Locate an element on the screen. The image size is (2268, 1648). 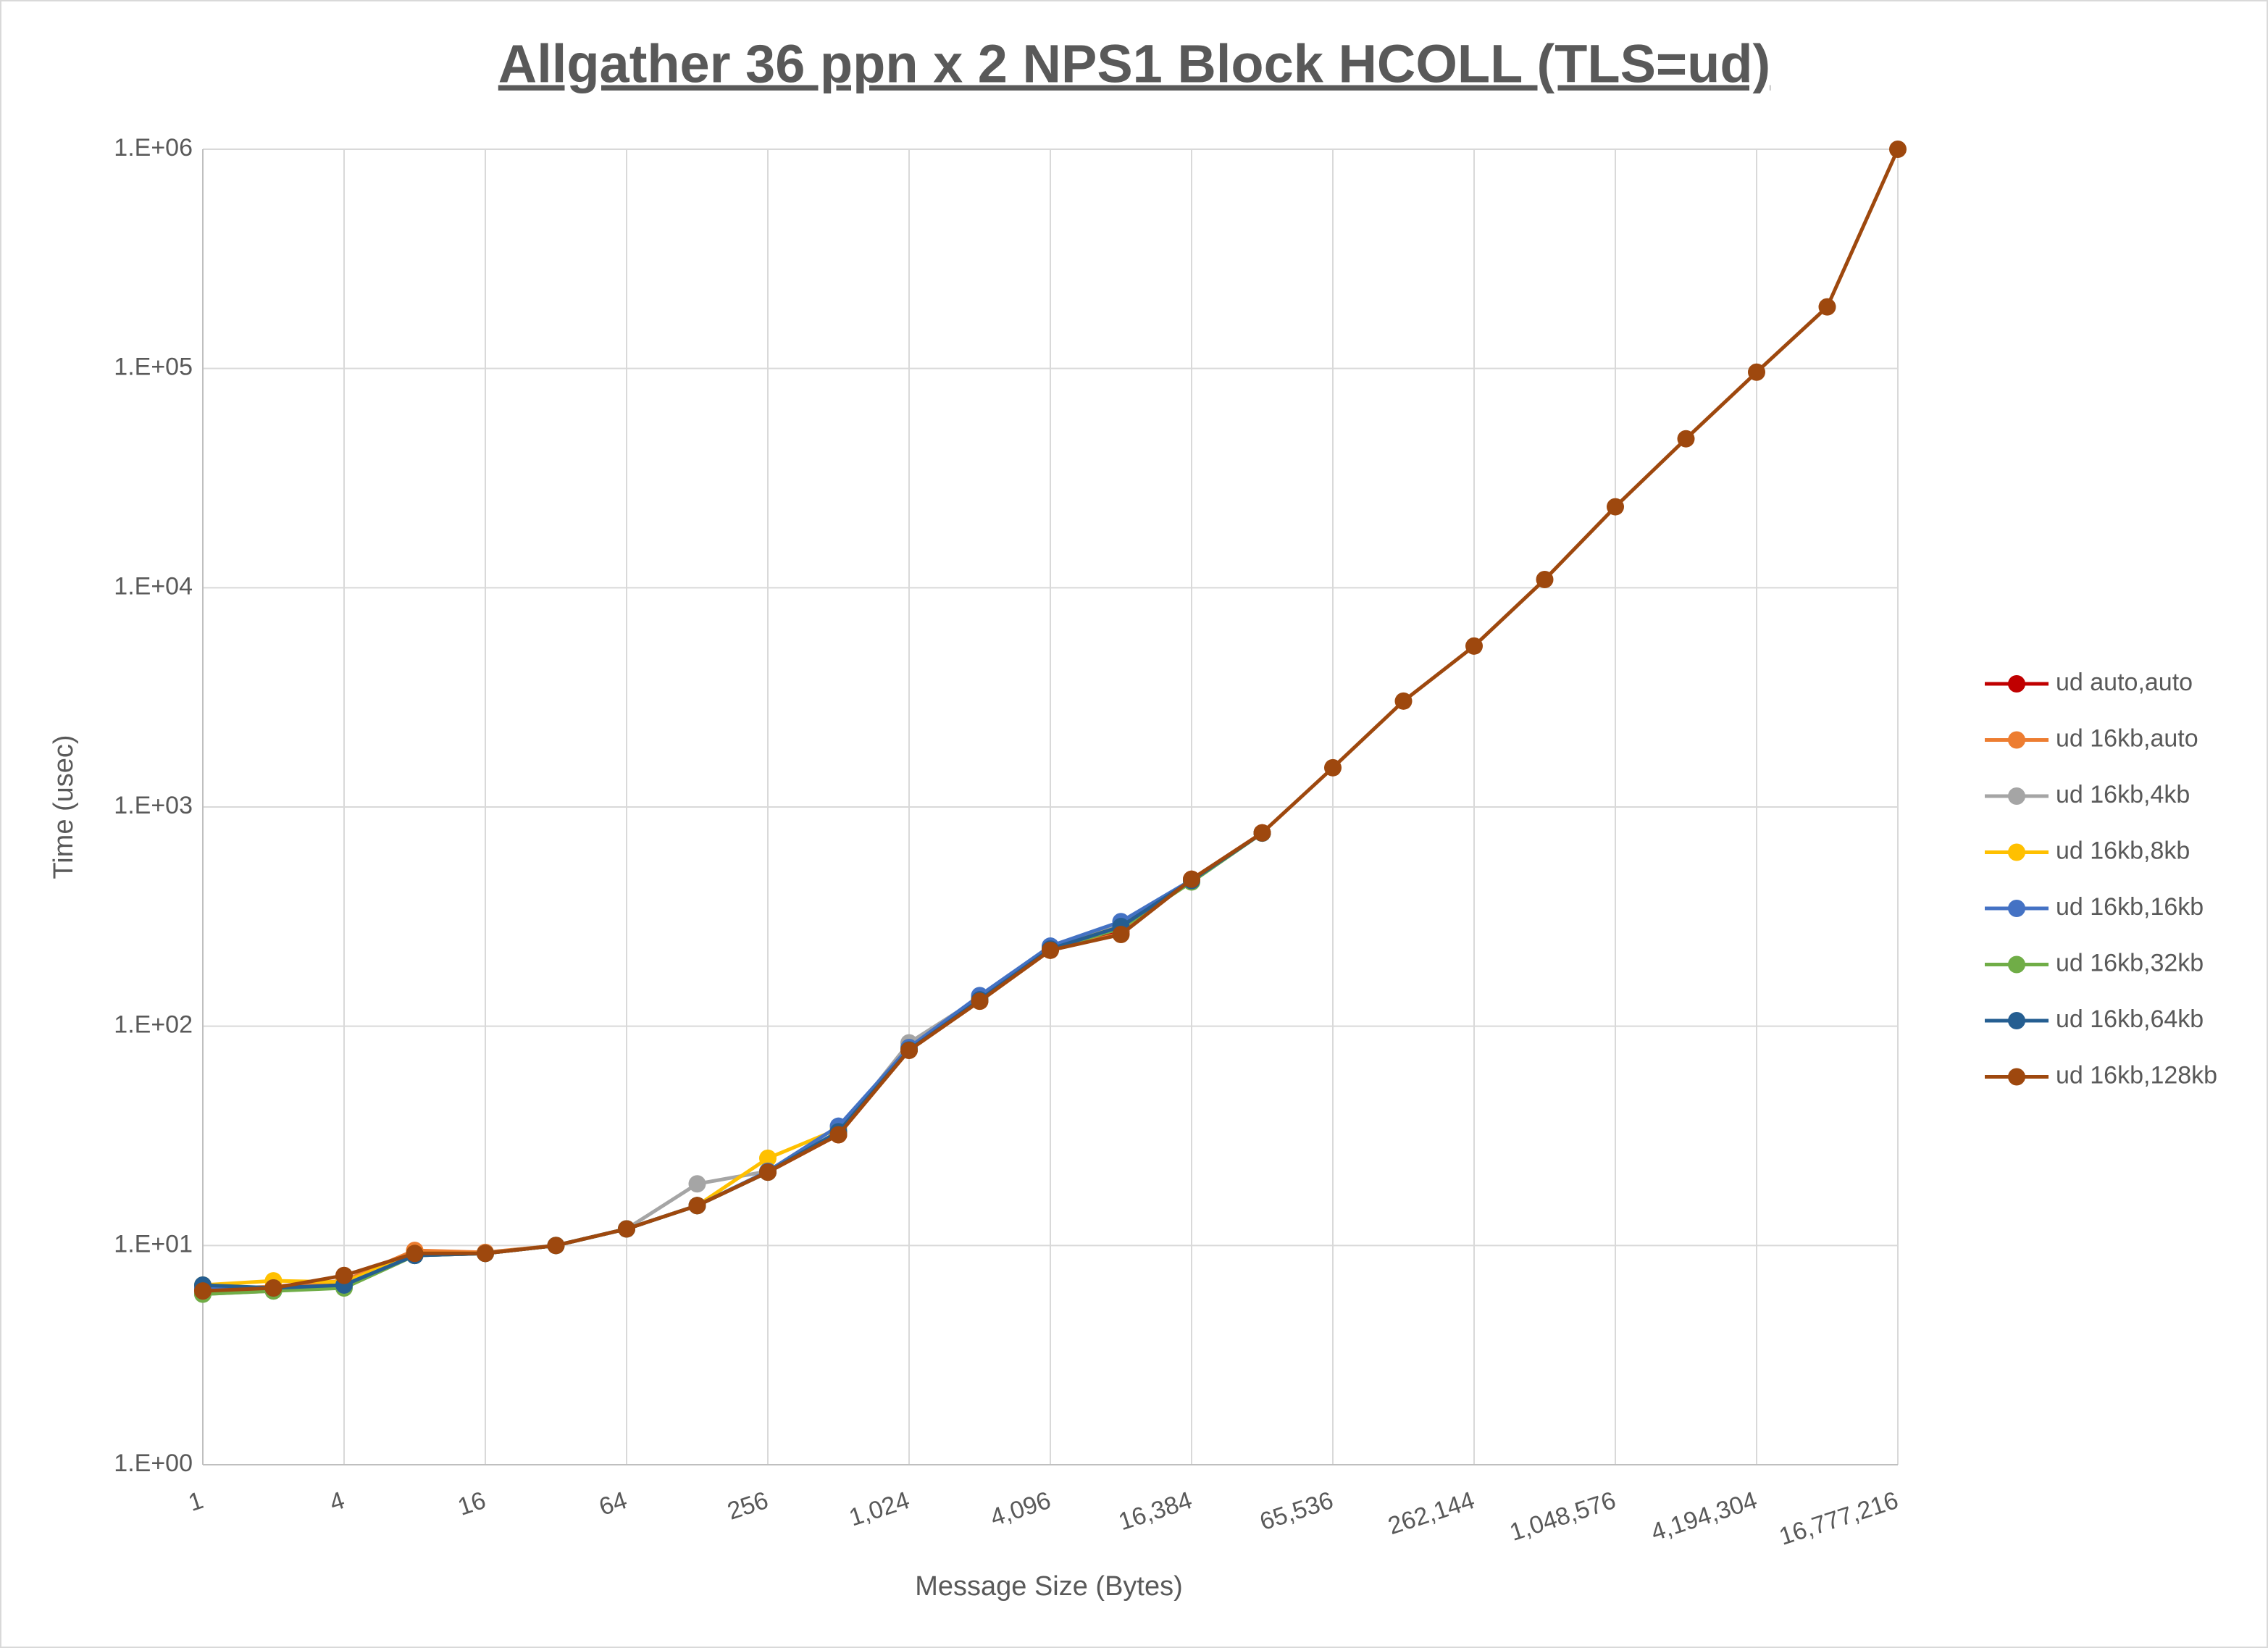
legend-label: ud 16kb,4kb is located at coordinates (2123, 794).